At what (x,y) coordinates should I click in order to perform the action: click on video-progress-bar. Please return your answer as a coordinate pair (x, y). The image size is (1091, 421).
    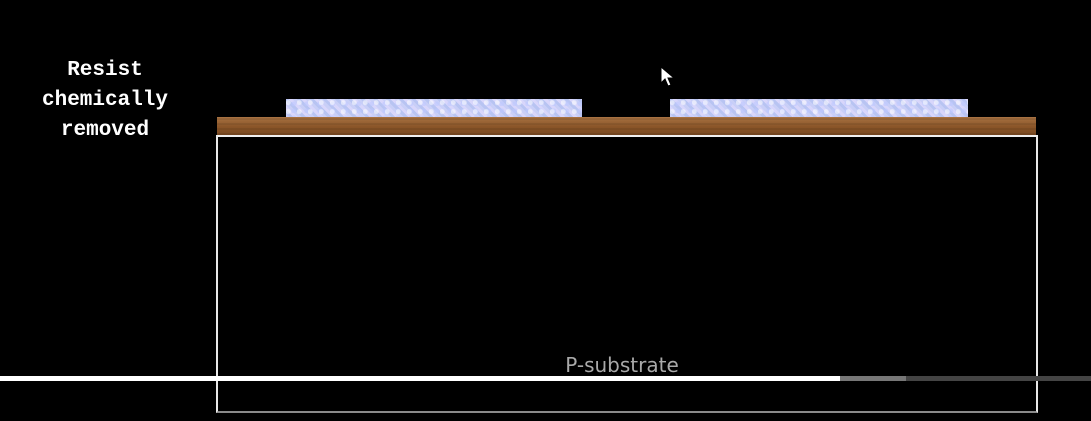
    Looking at the image, I should click on (545, 378).